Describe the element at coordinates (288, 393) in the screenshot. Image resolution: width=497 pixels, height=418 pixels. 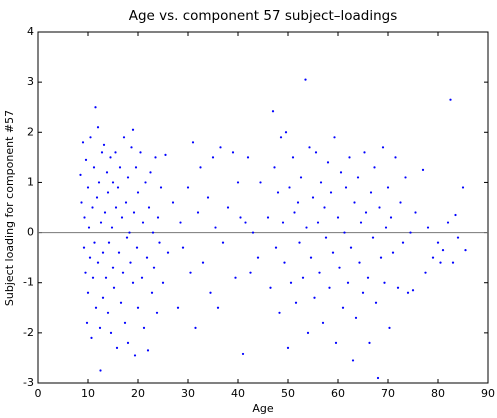
I see `x-tick-label: 50` at that location.